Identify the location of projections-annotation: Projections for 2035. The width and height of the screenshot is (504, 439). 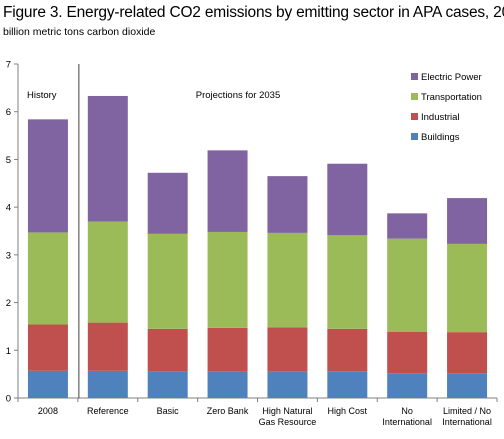
(238, 95).